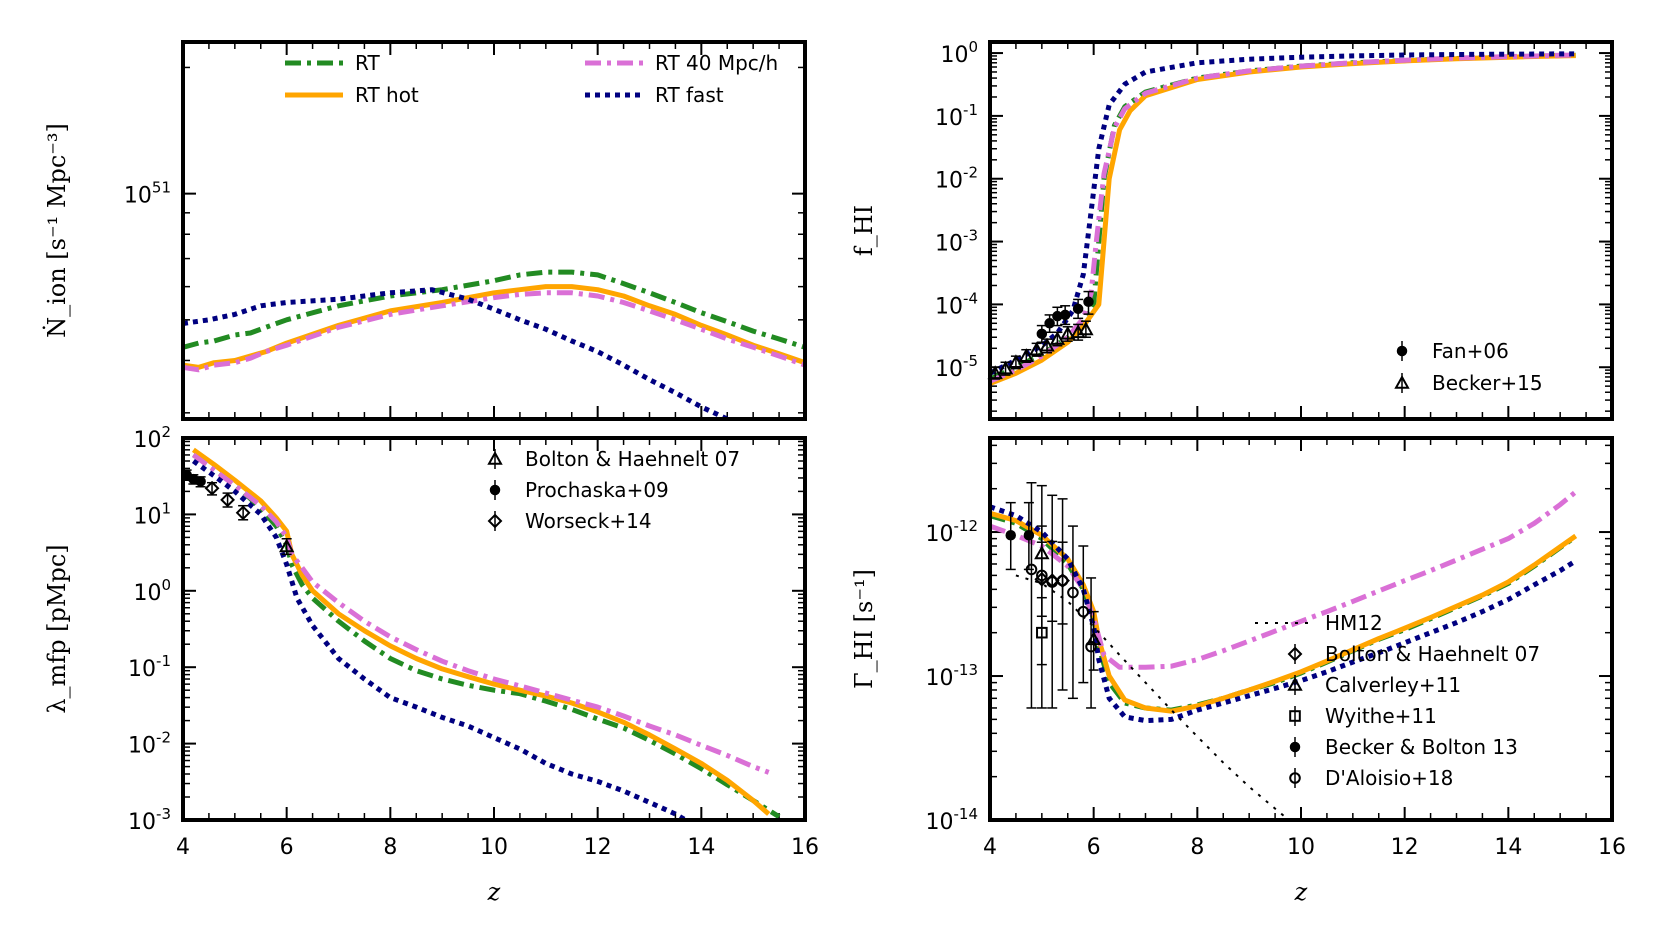 Image resolution: width=1659 pixels, height=948 pixels. Describe the element at coordinates (956, 367) in the screenshot. I see `y-tick-label: 10⁻⁵` at that location.